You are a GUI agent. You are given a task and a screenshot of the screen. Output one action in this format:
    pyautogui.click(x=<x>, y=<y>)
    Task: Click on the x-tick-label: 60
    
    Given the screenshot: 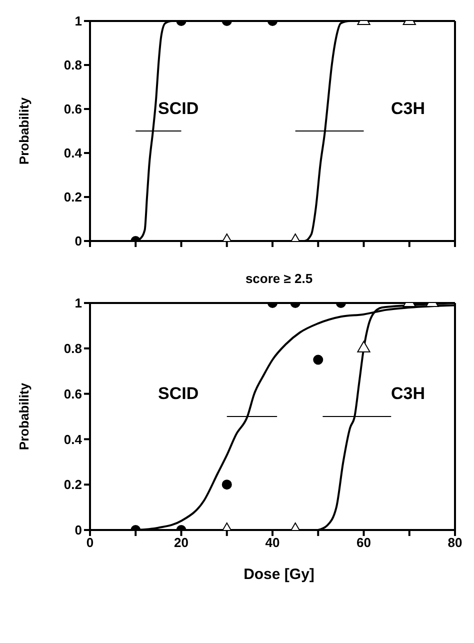 What is the action you would take?
    pyautogui.click(x=363, y=542)
    